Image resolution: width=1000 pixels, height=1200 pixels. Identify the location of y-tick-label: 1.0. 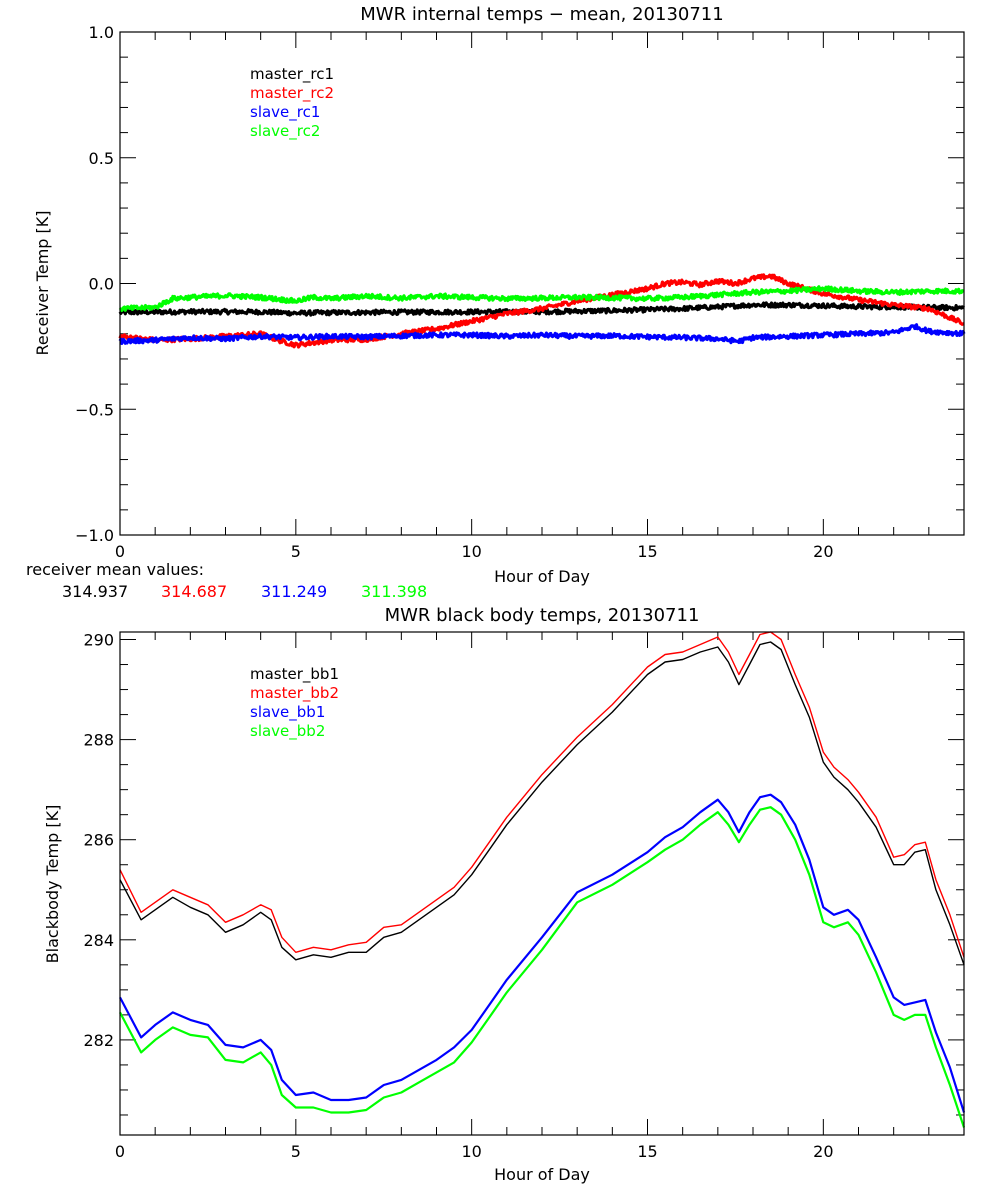
(101, 32).